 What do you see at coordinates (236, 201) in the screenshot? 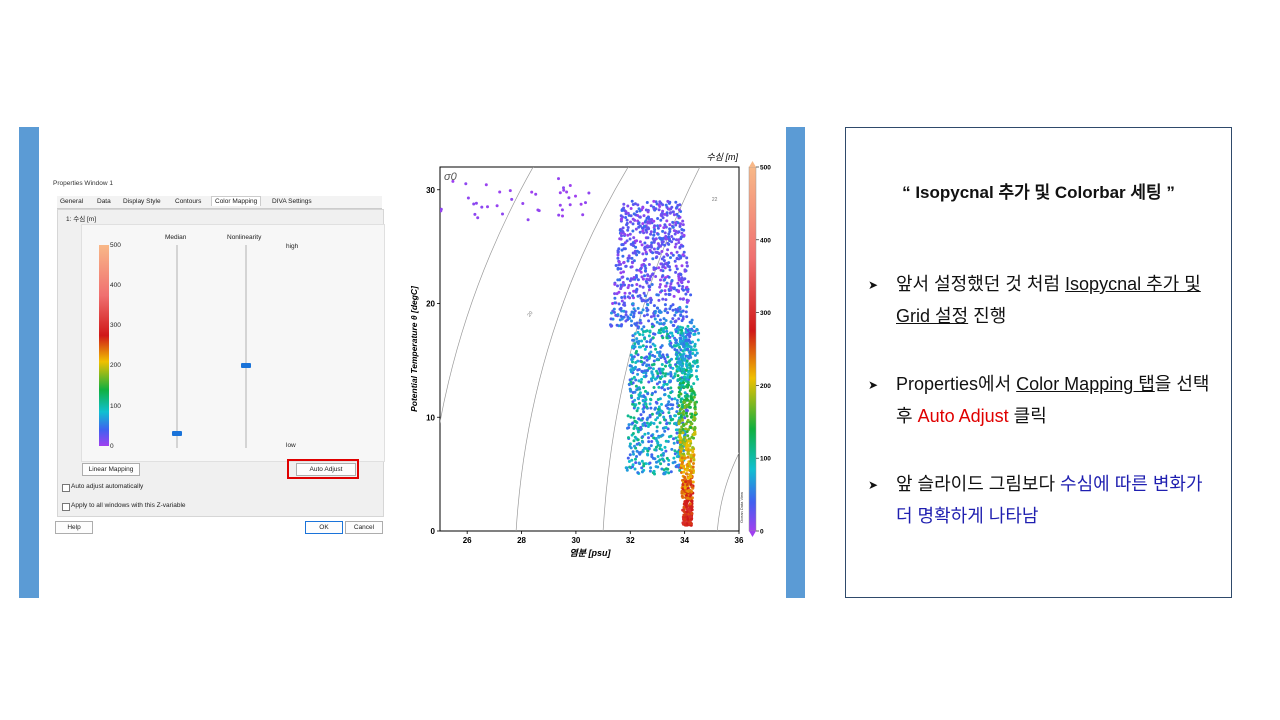
I see `tab-color-mapping: Color Mapping` at bounding box center [236, 201].